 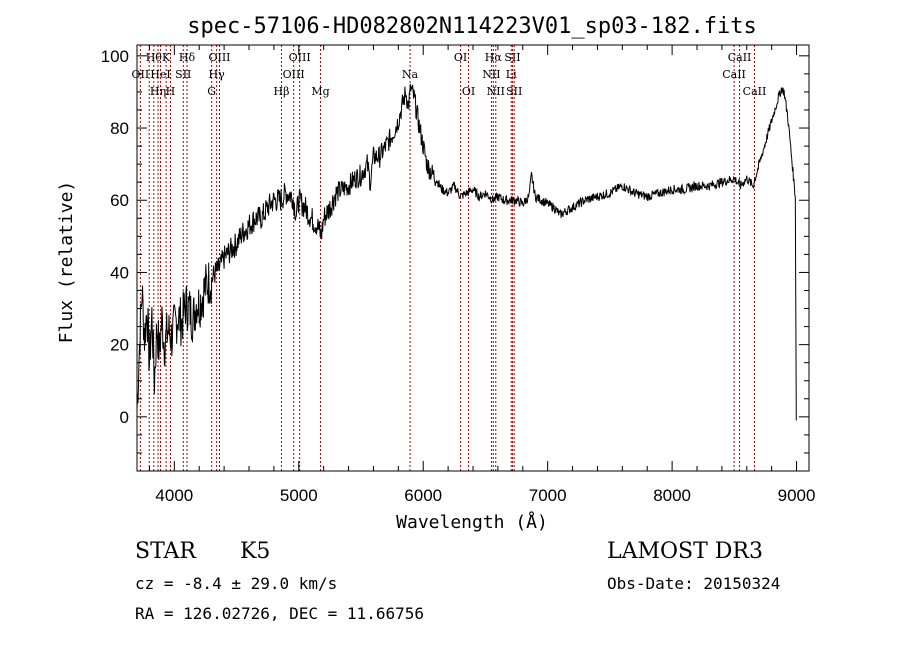 I want to click on line-id-label: Na, so click(x=410, y=74).